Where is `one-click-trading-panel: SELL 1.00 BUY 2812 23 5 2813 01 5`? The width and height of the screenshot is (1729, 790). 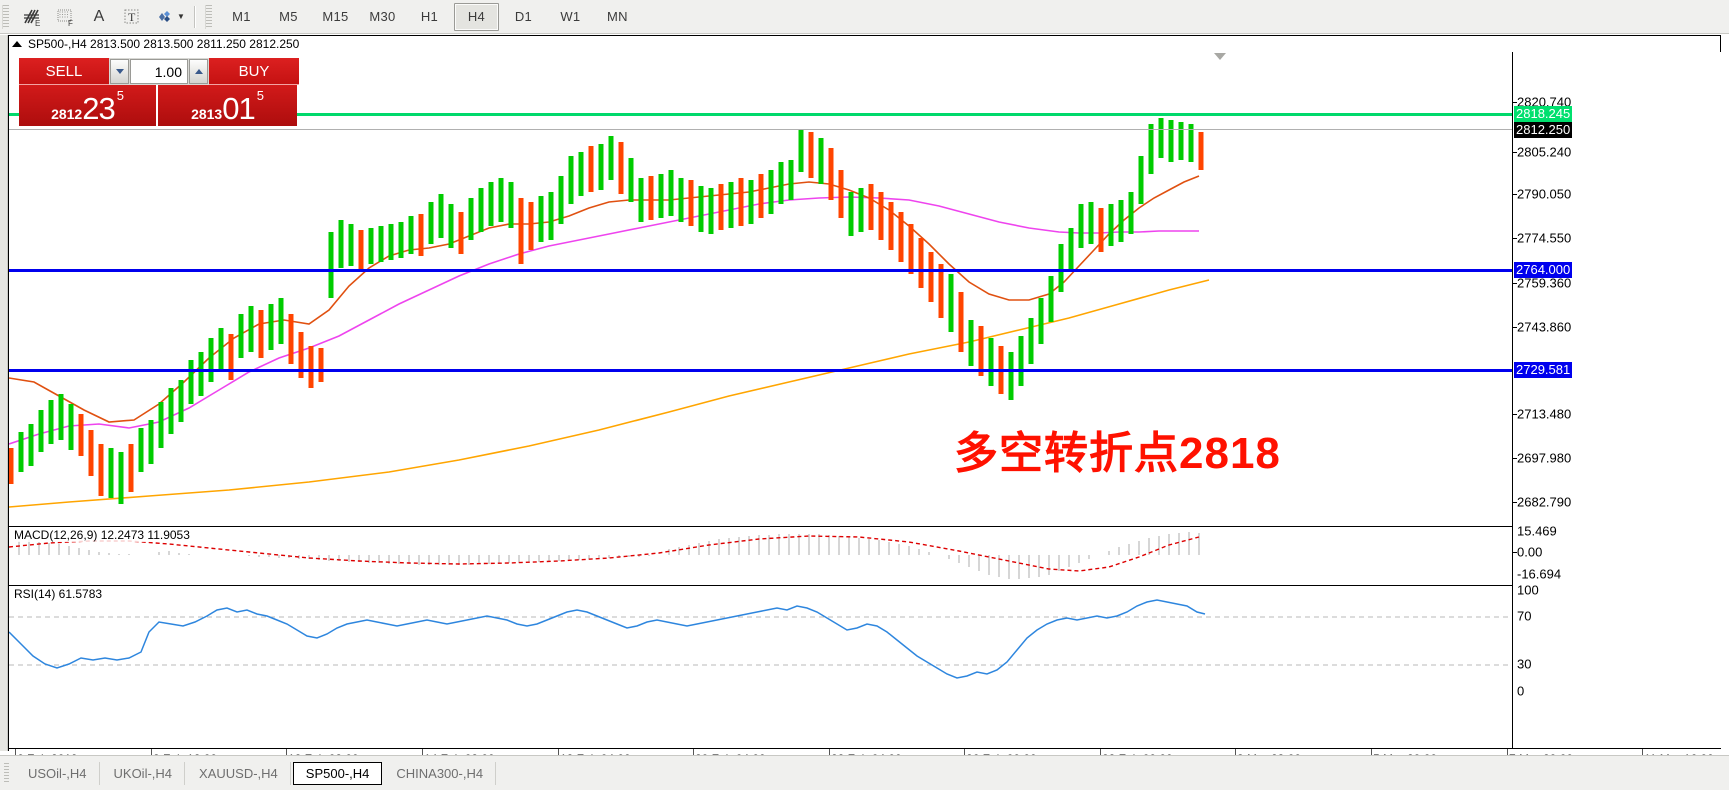
one-click-trading-panel: SELL 1.00 BUY 2812 23 5 2813 01 5 is located at coordinates (159, 92).